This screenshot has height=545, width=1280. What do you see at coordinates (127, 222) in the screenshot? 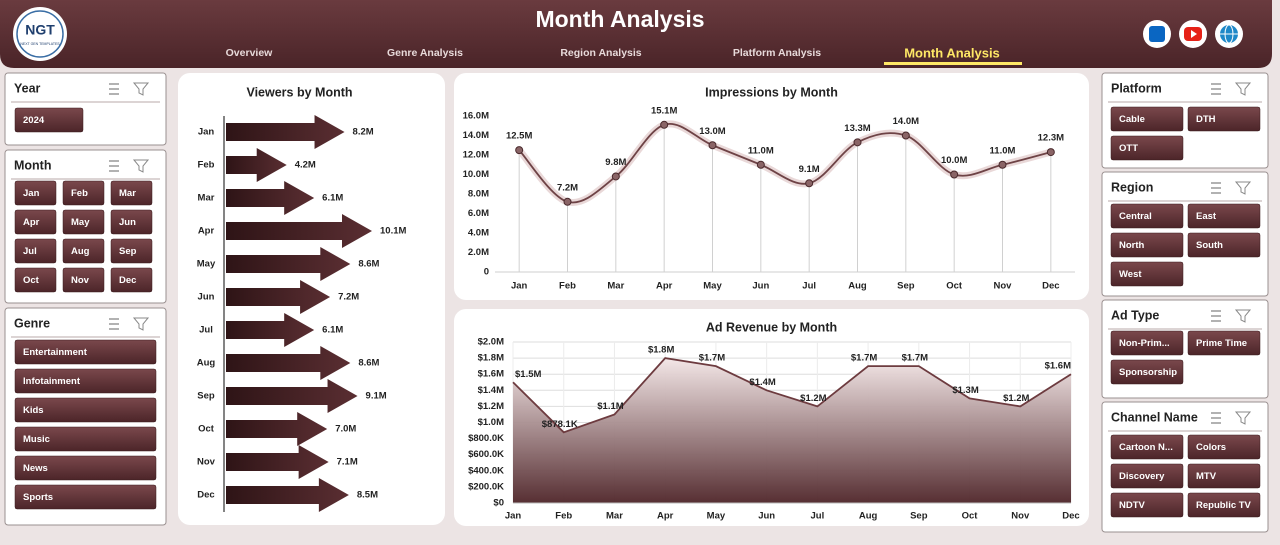
I see `slicer-button-label: Jun` at bounding box center [127, 222].